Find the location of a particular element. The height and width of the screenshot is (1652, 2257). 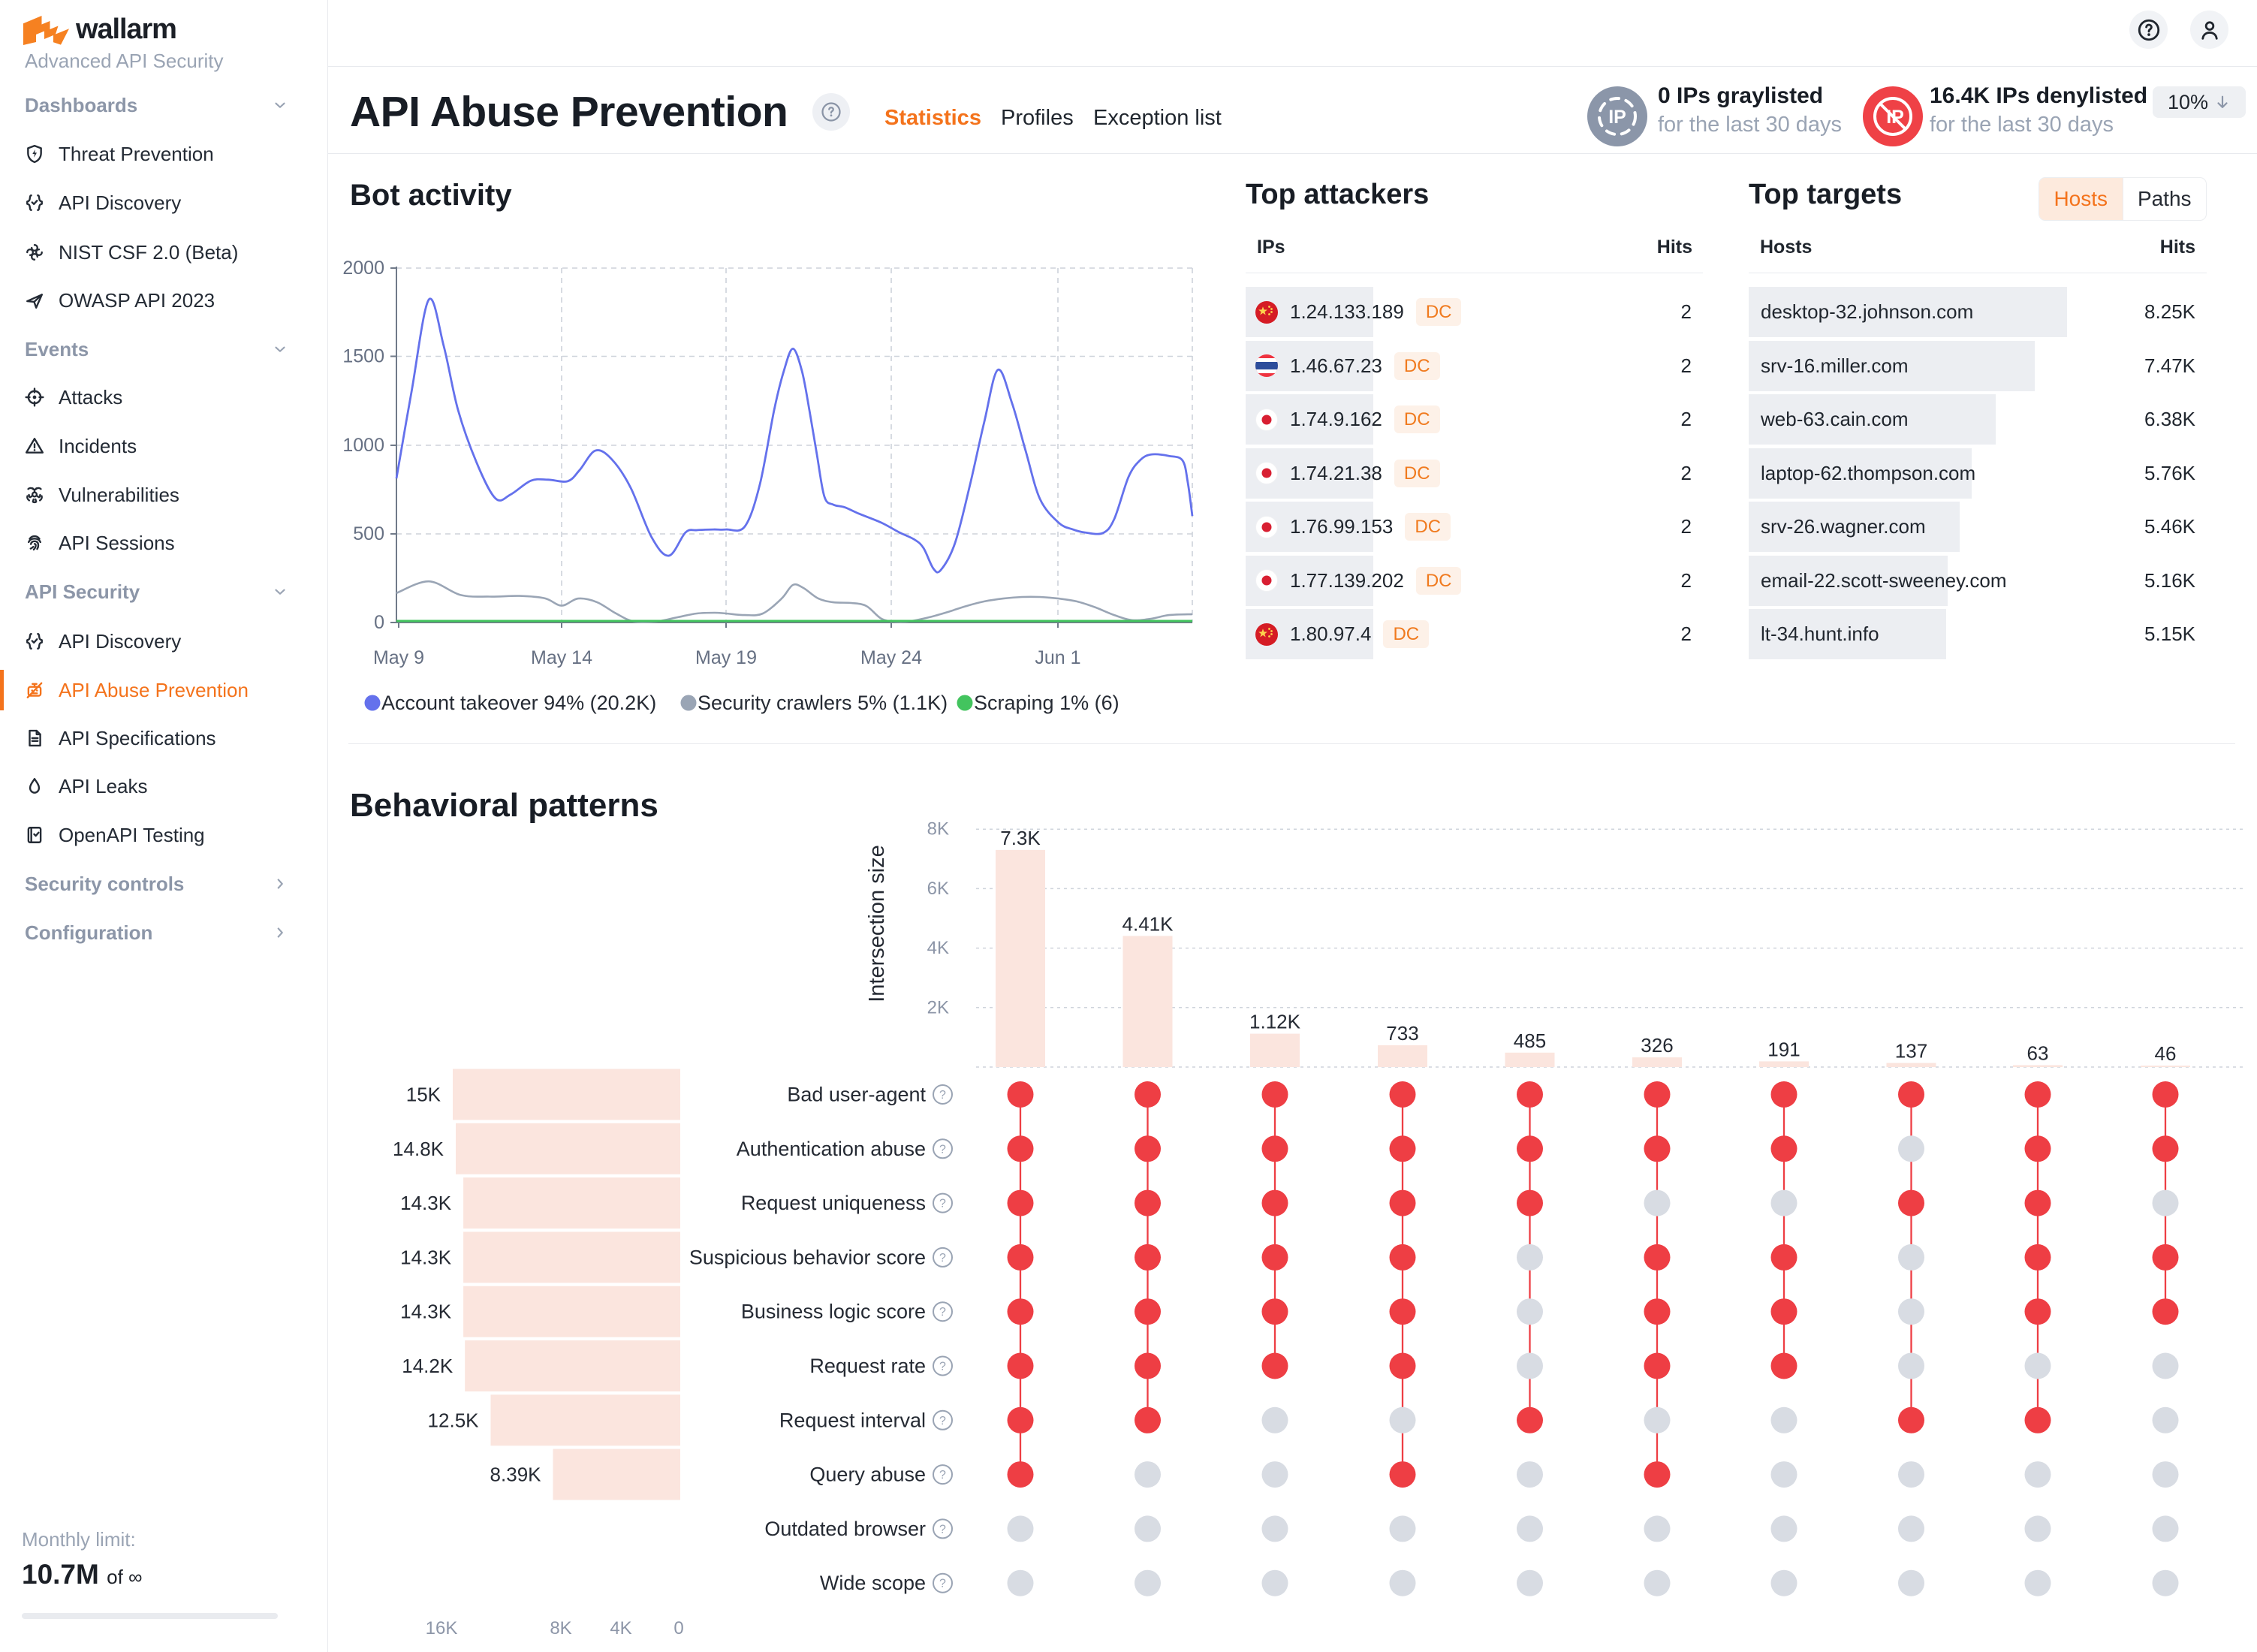

svg-text: 1000 is located at coordinates (363, 445).